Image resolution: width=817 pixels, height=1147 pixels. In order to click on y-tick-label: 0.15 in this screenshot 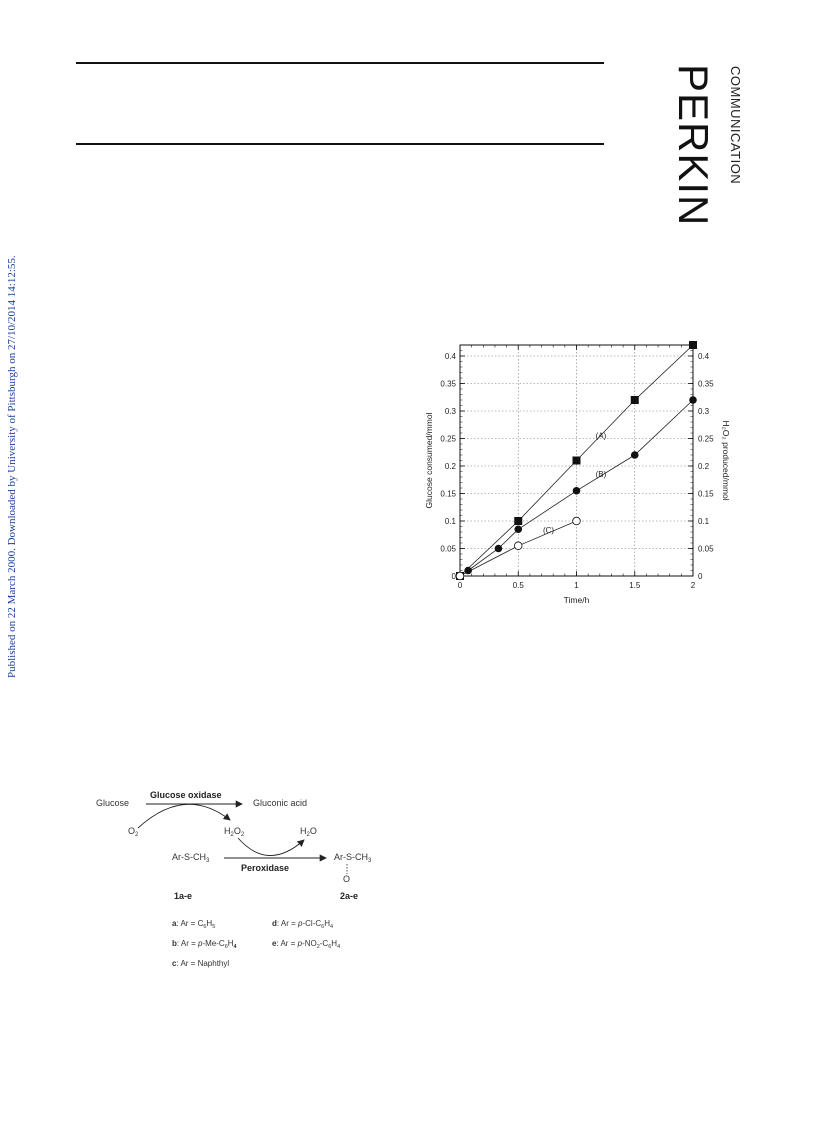, I will do `click(448, 494)`.